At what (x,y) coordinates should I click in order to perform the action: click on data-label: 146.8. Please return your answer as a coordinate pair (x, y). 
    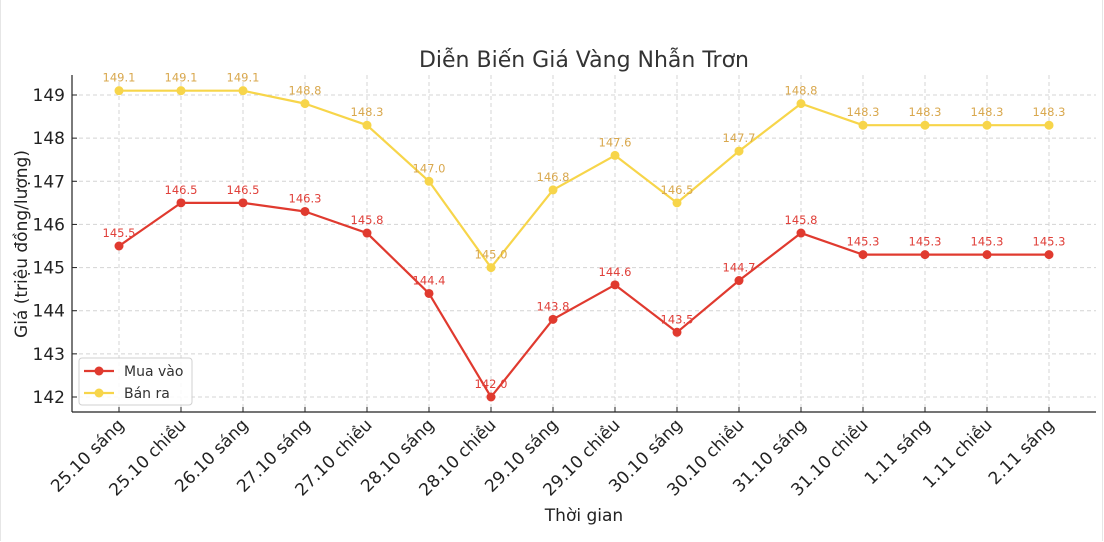
    Looking at the image, I should click on (553, 177).